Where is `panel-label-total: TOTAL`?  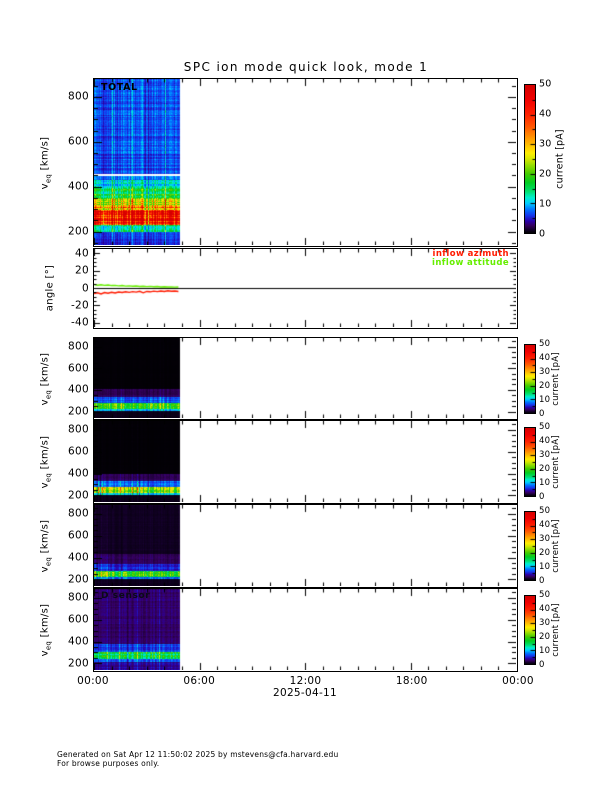
panel-label-total: TOTAL is located at coordinates (119, 87).